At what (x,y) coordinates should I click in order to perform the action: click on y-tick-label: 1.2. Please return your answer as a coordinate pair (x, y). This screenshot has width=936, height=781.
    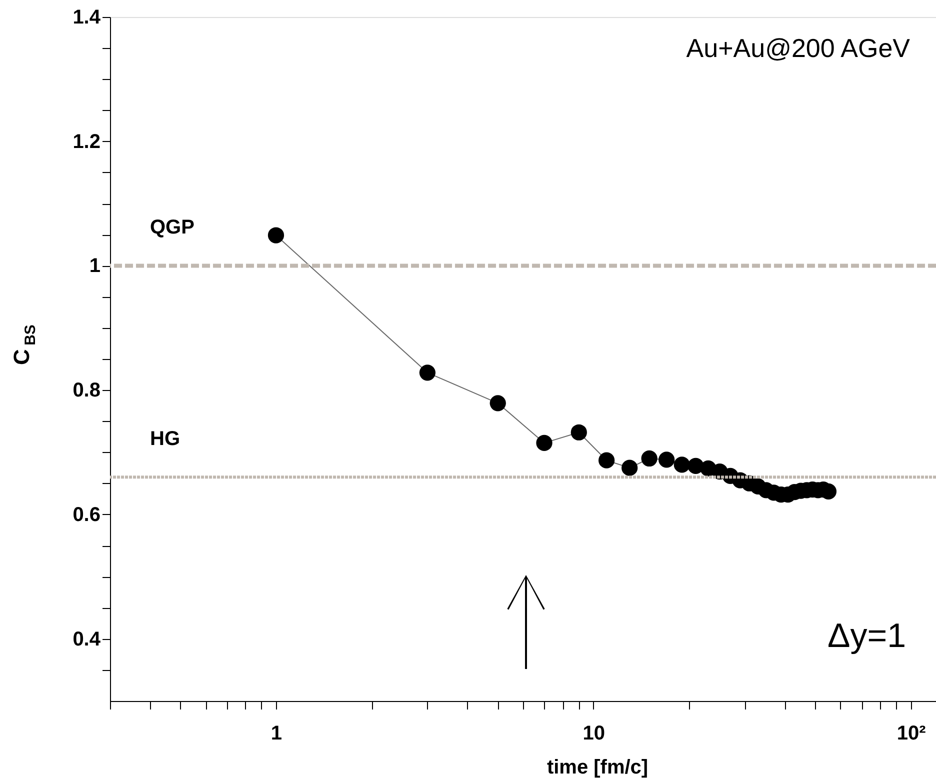
    Looking at the image, I should click on (86, 141).